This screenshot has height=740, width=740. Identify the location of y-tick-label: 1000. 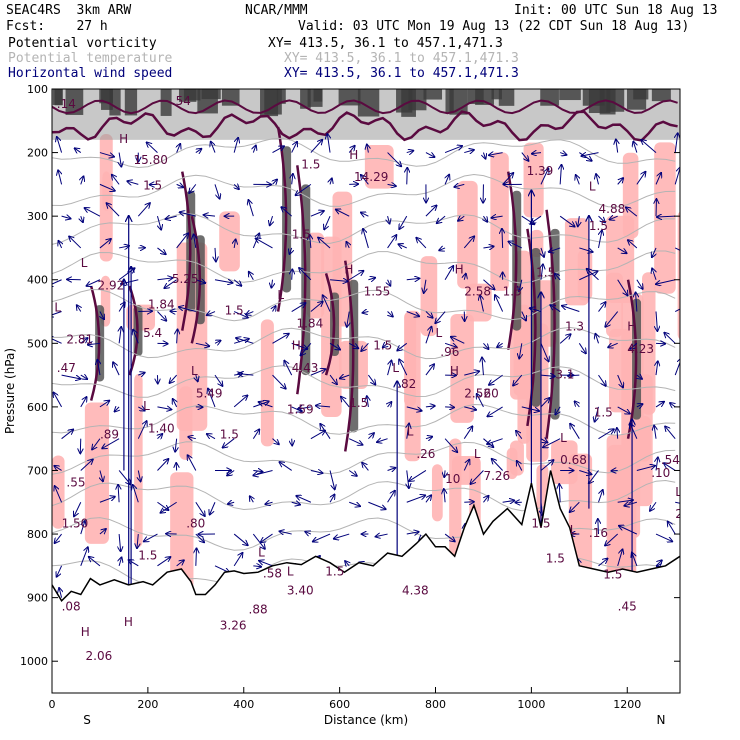
(34, 661).